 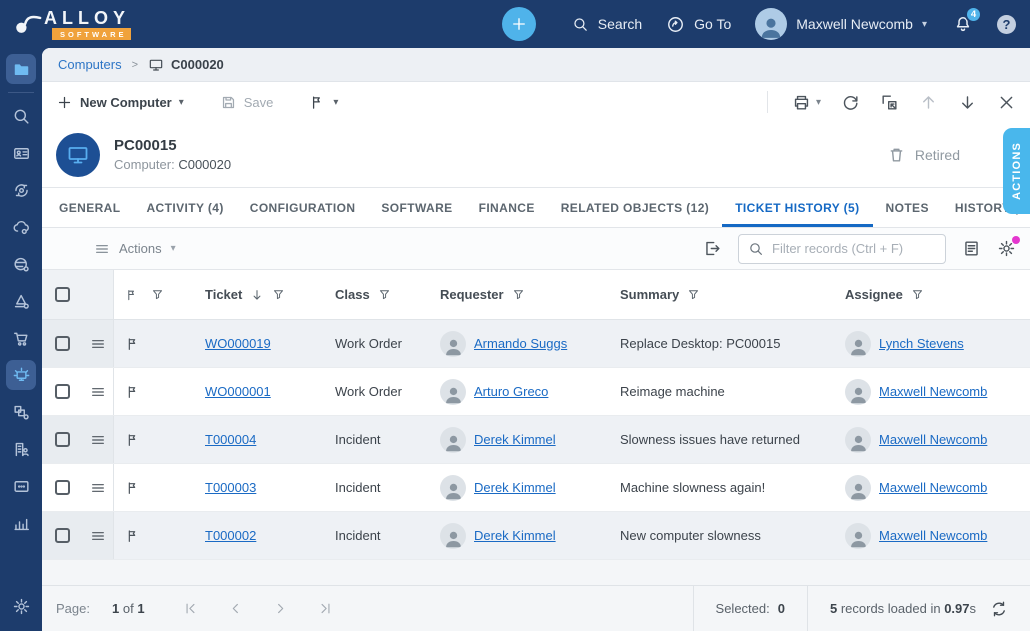 I want to click on help-button: ?, so click(x=1006, y=24).